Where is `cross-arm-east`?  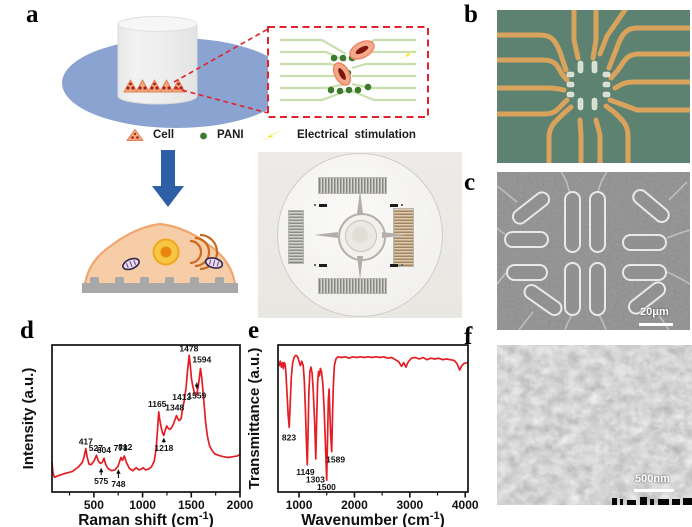 cross-arm-east is located at coordinates (394, 235).